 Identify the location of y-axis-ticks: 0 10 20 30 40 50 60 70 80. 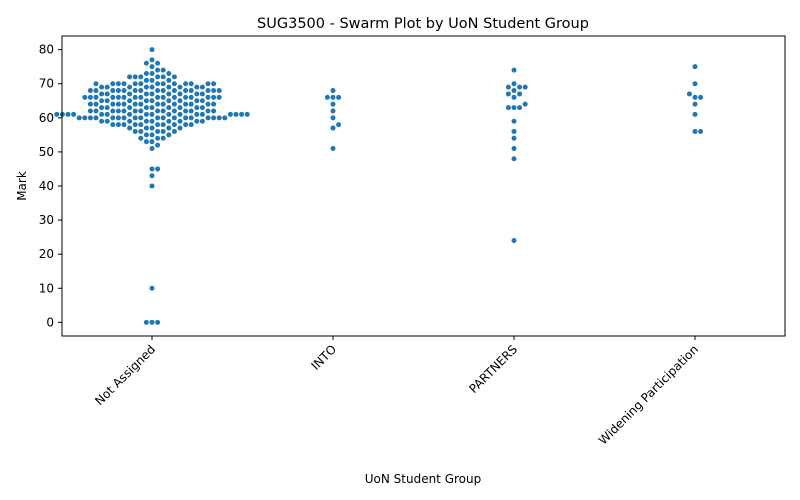
(50, 186).